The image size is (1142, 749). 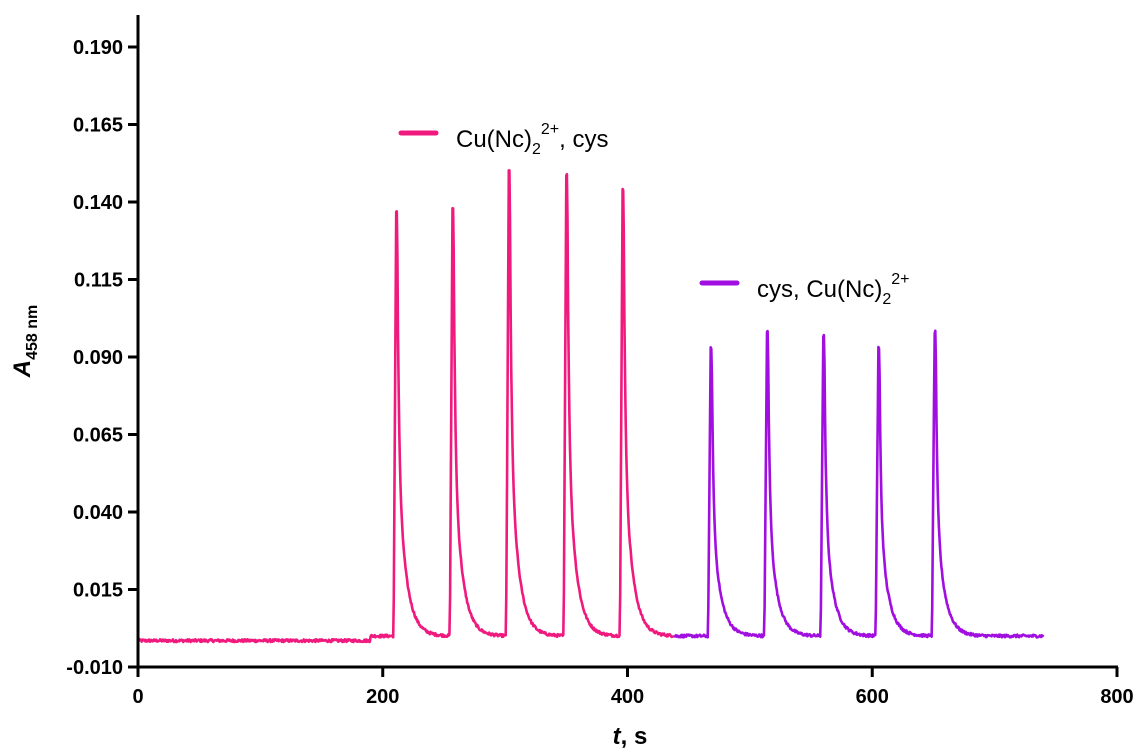 What do you see at coordinates (98, 203) in the screenshot?
I see `y-tick-label: 0.140` at bounding box center [98, 203].